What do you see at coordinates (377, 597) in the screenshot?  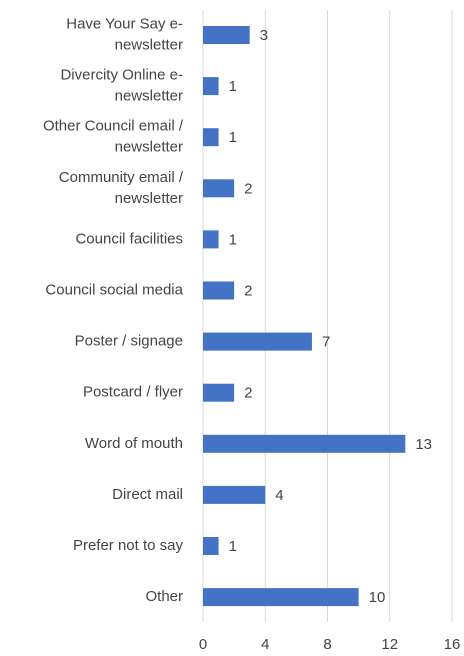 I see `value-label: 10` at bounding box center [377, 597].